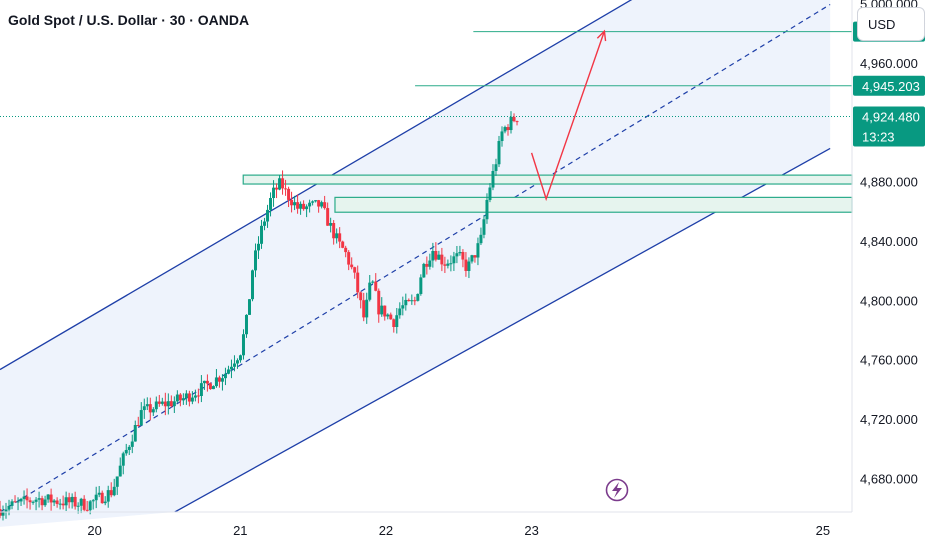  Describe the element at coordinates (426, 74) in the screenshot. I see `level-layer` at that location.